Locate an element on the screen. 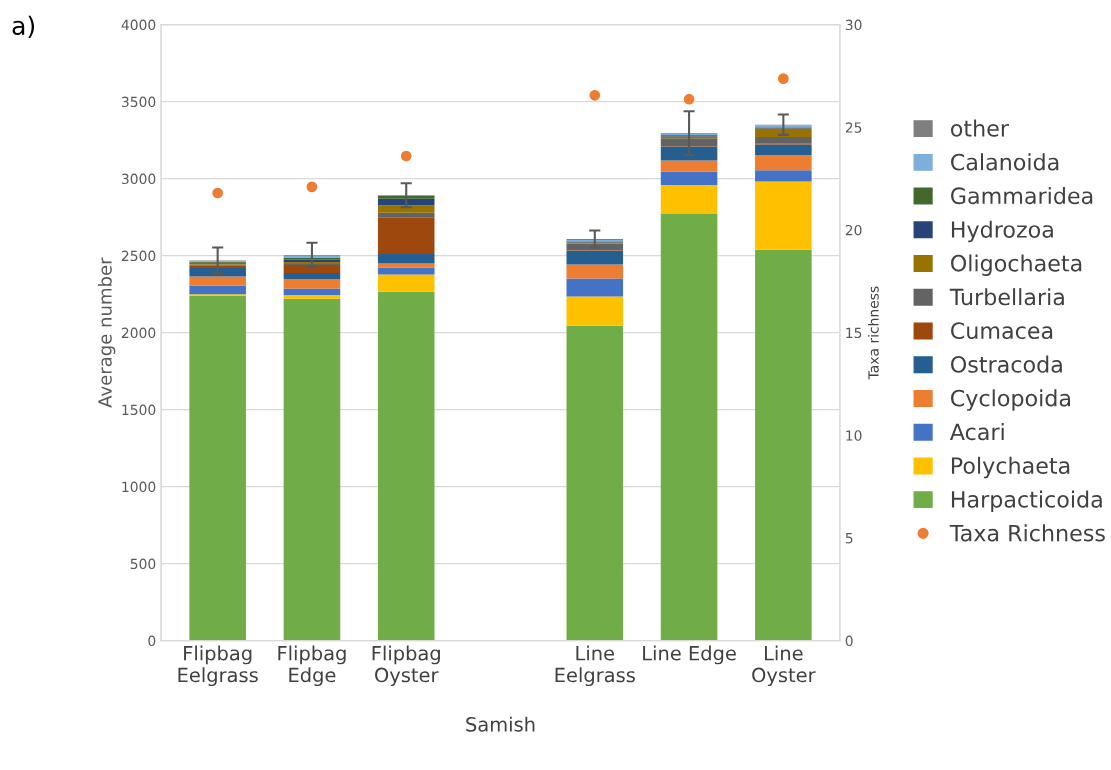  legend-label: Turbellaria is located at coordinates (1006, 297).